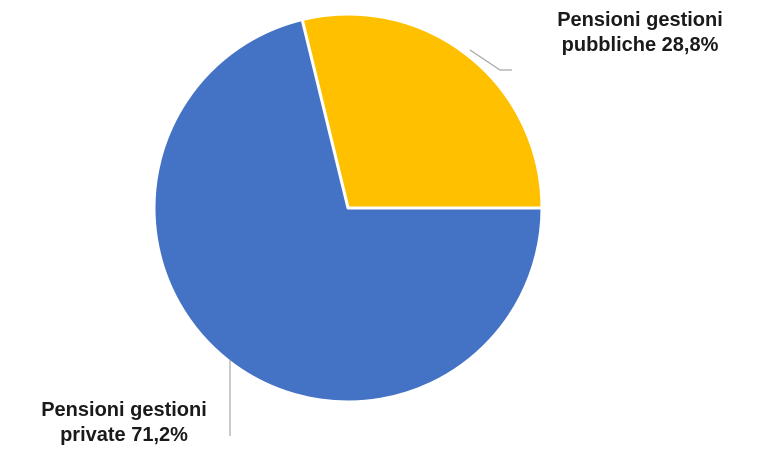  I want to click on slice-label-private: Pensioni gestioni private 71,2%, so click(124, 423).